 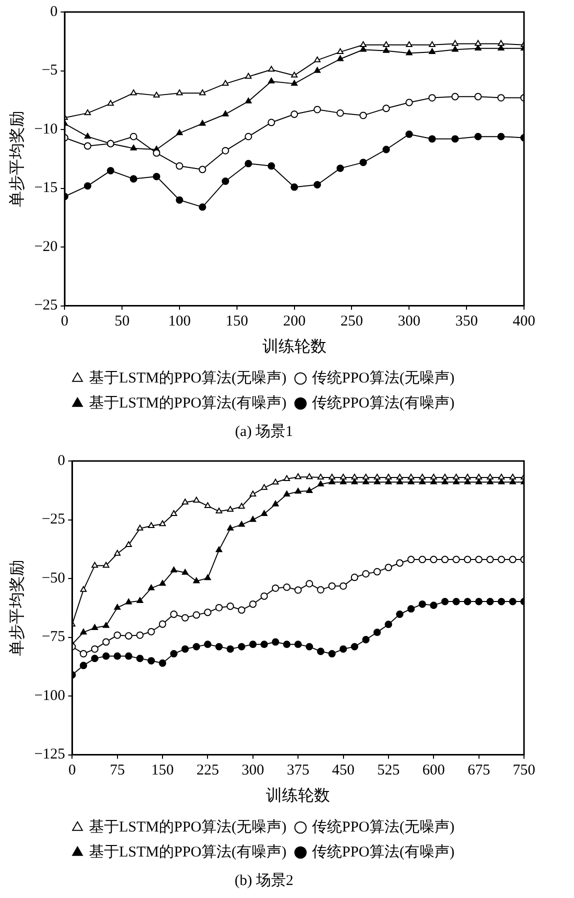 I want to click on x-tick-label: 400, so click(x=524, y=322).